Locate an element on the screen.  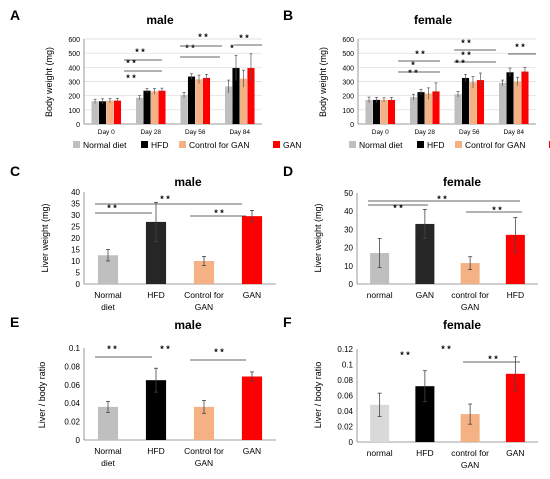
x-tick-label: HFD is located at coordinates (424, 453).